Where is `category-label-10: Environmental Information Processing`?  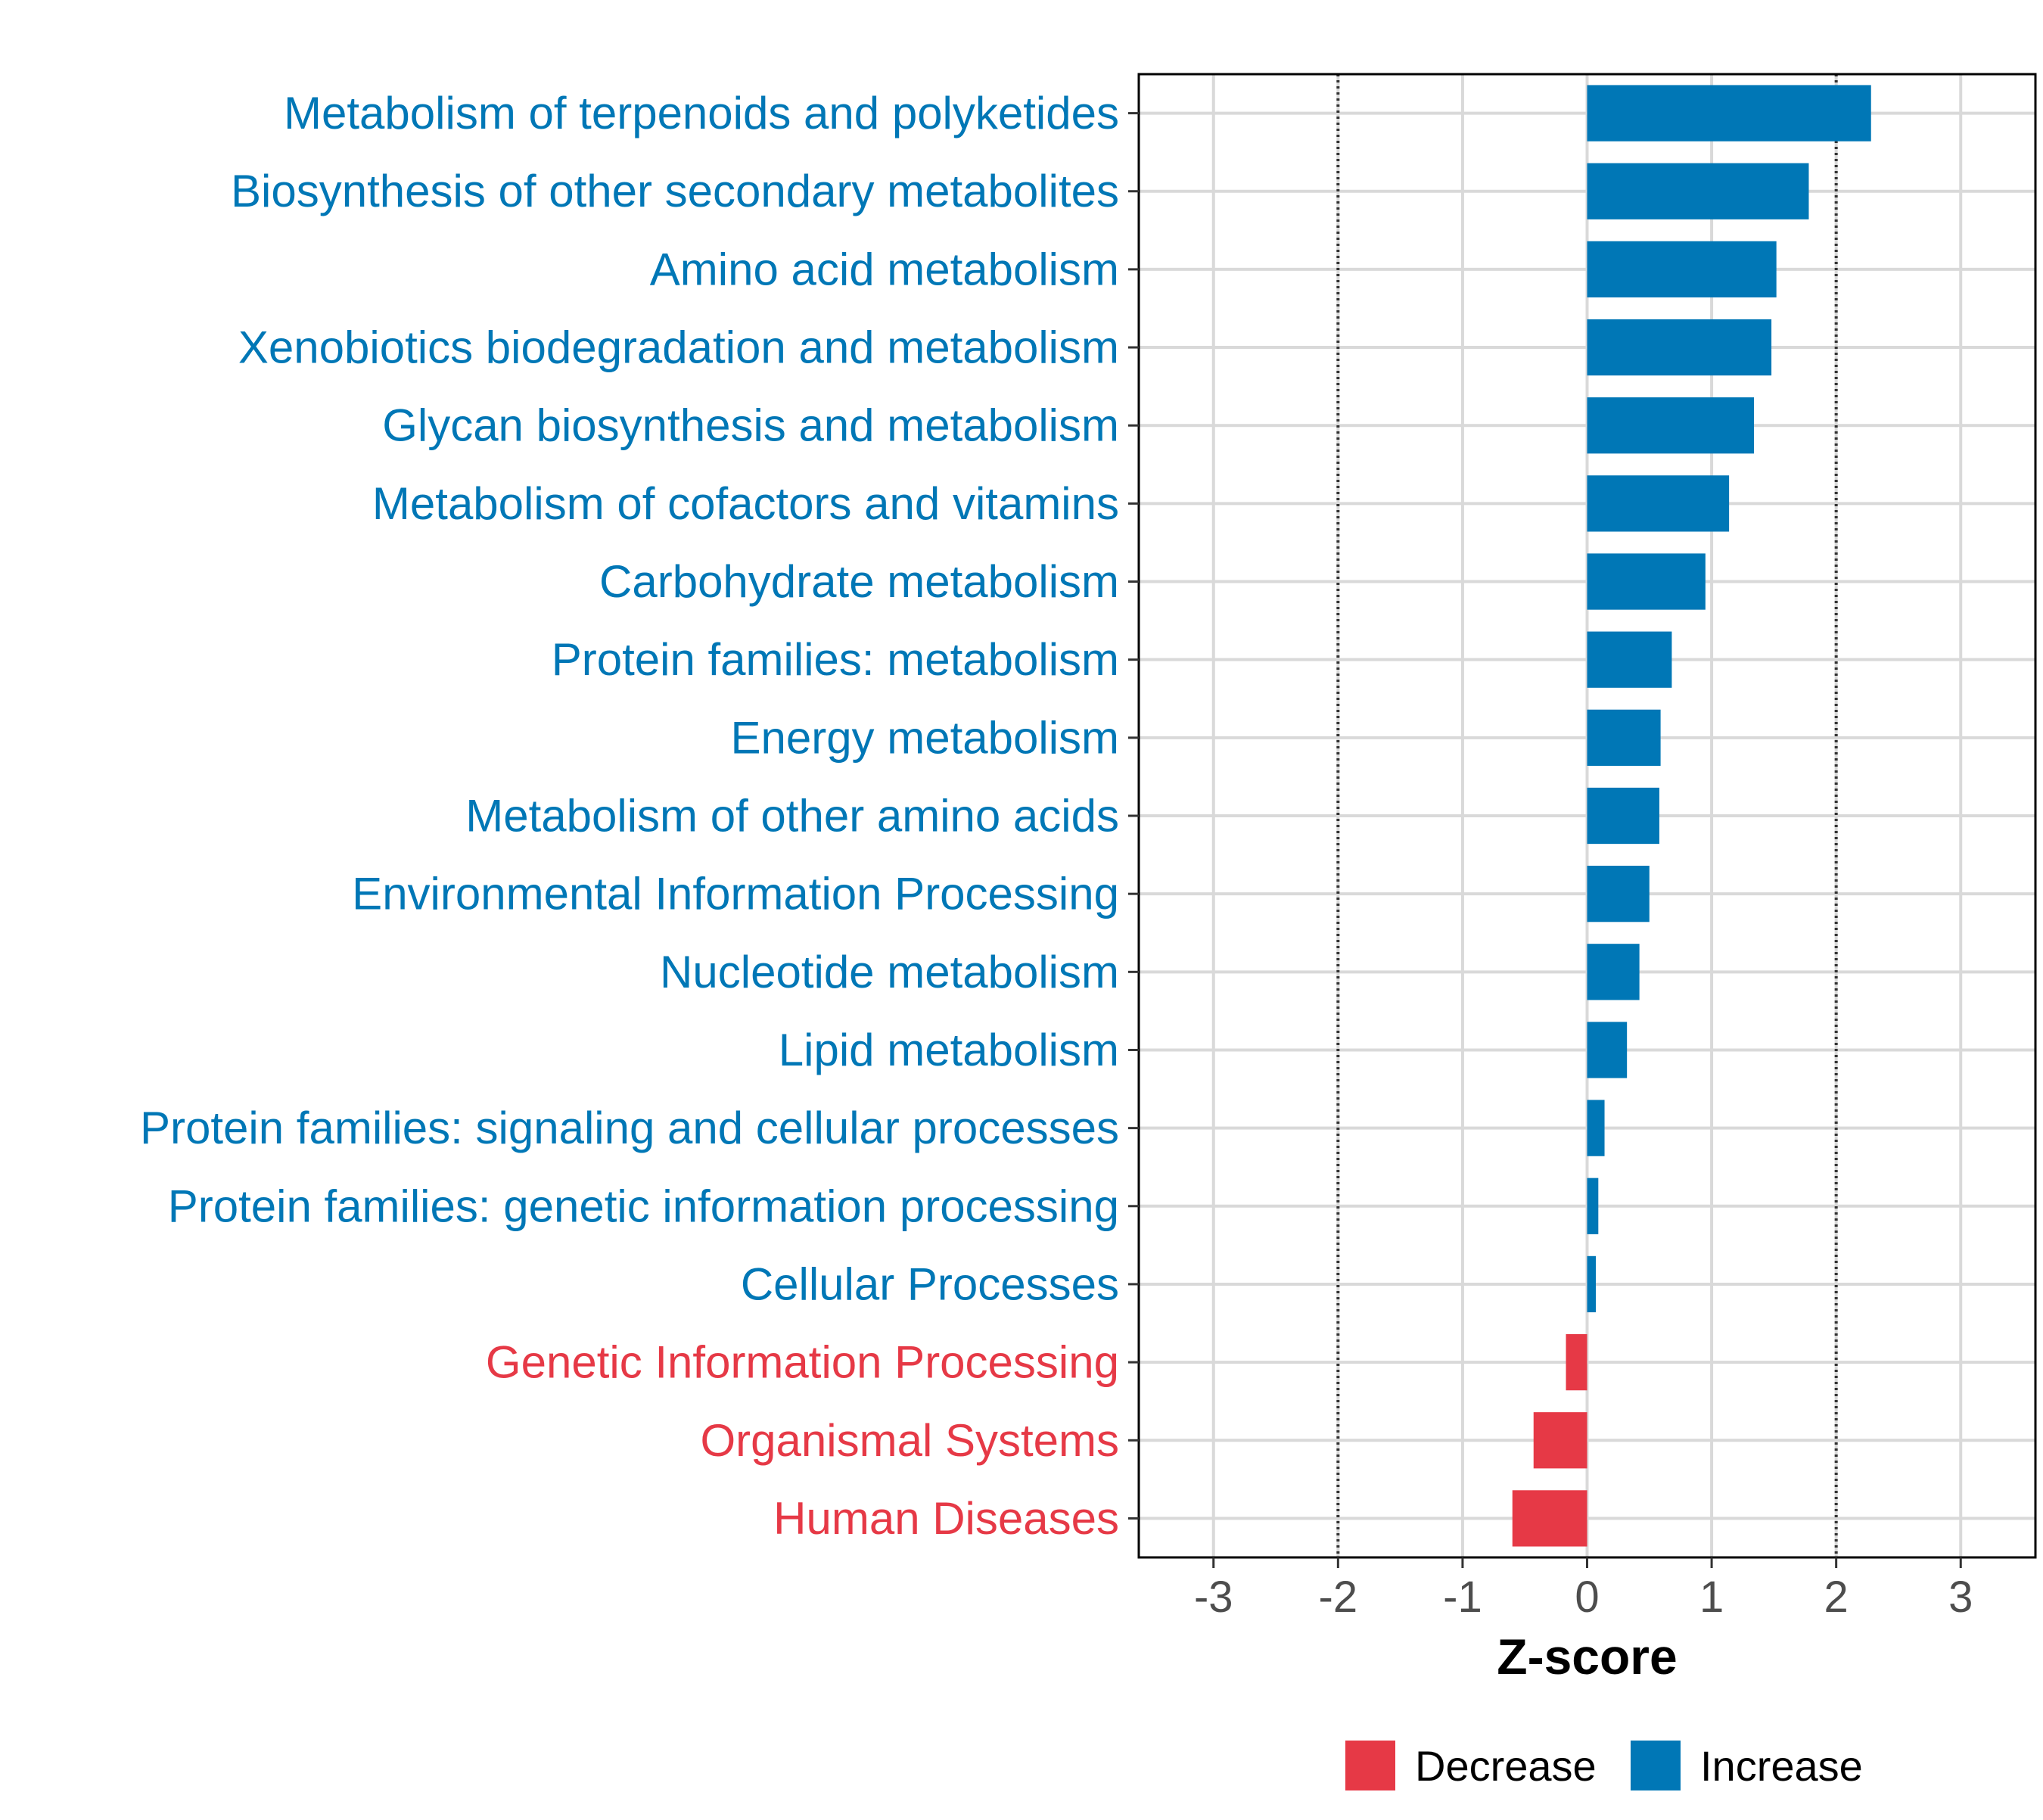 category-label-10: Environmental Information Processing is located at coordinates (736, 894).